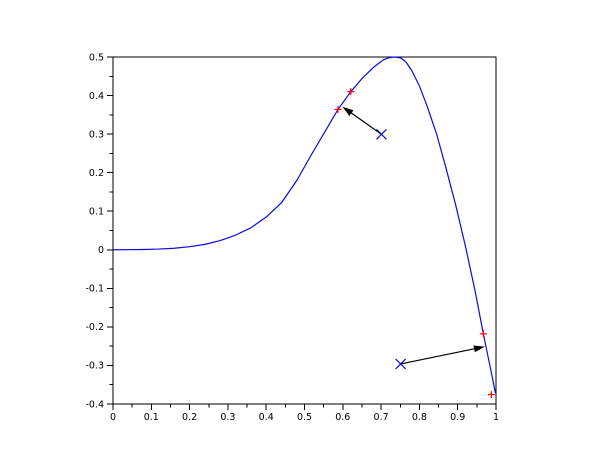 The image size is (610, 460). I want to click on x-tick-label: 0.5, so click(304, 417).